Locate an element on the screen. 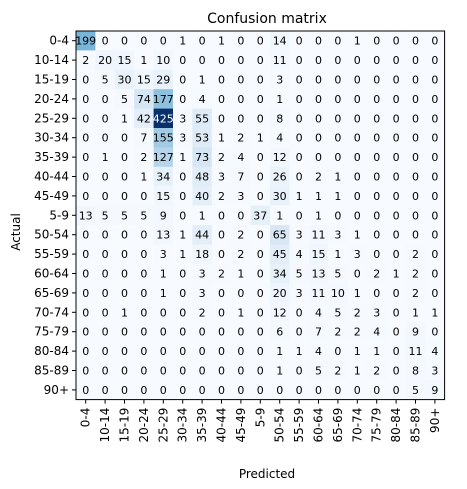  cell-value: 12 is located at coordinates (280, 312).